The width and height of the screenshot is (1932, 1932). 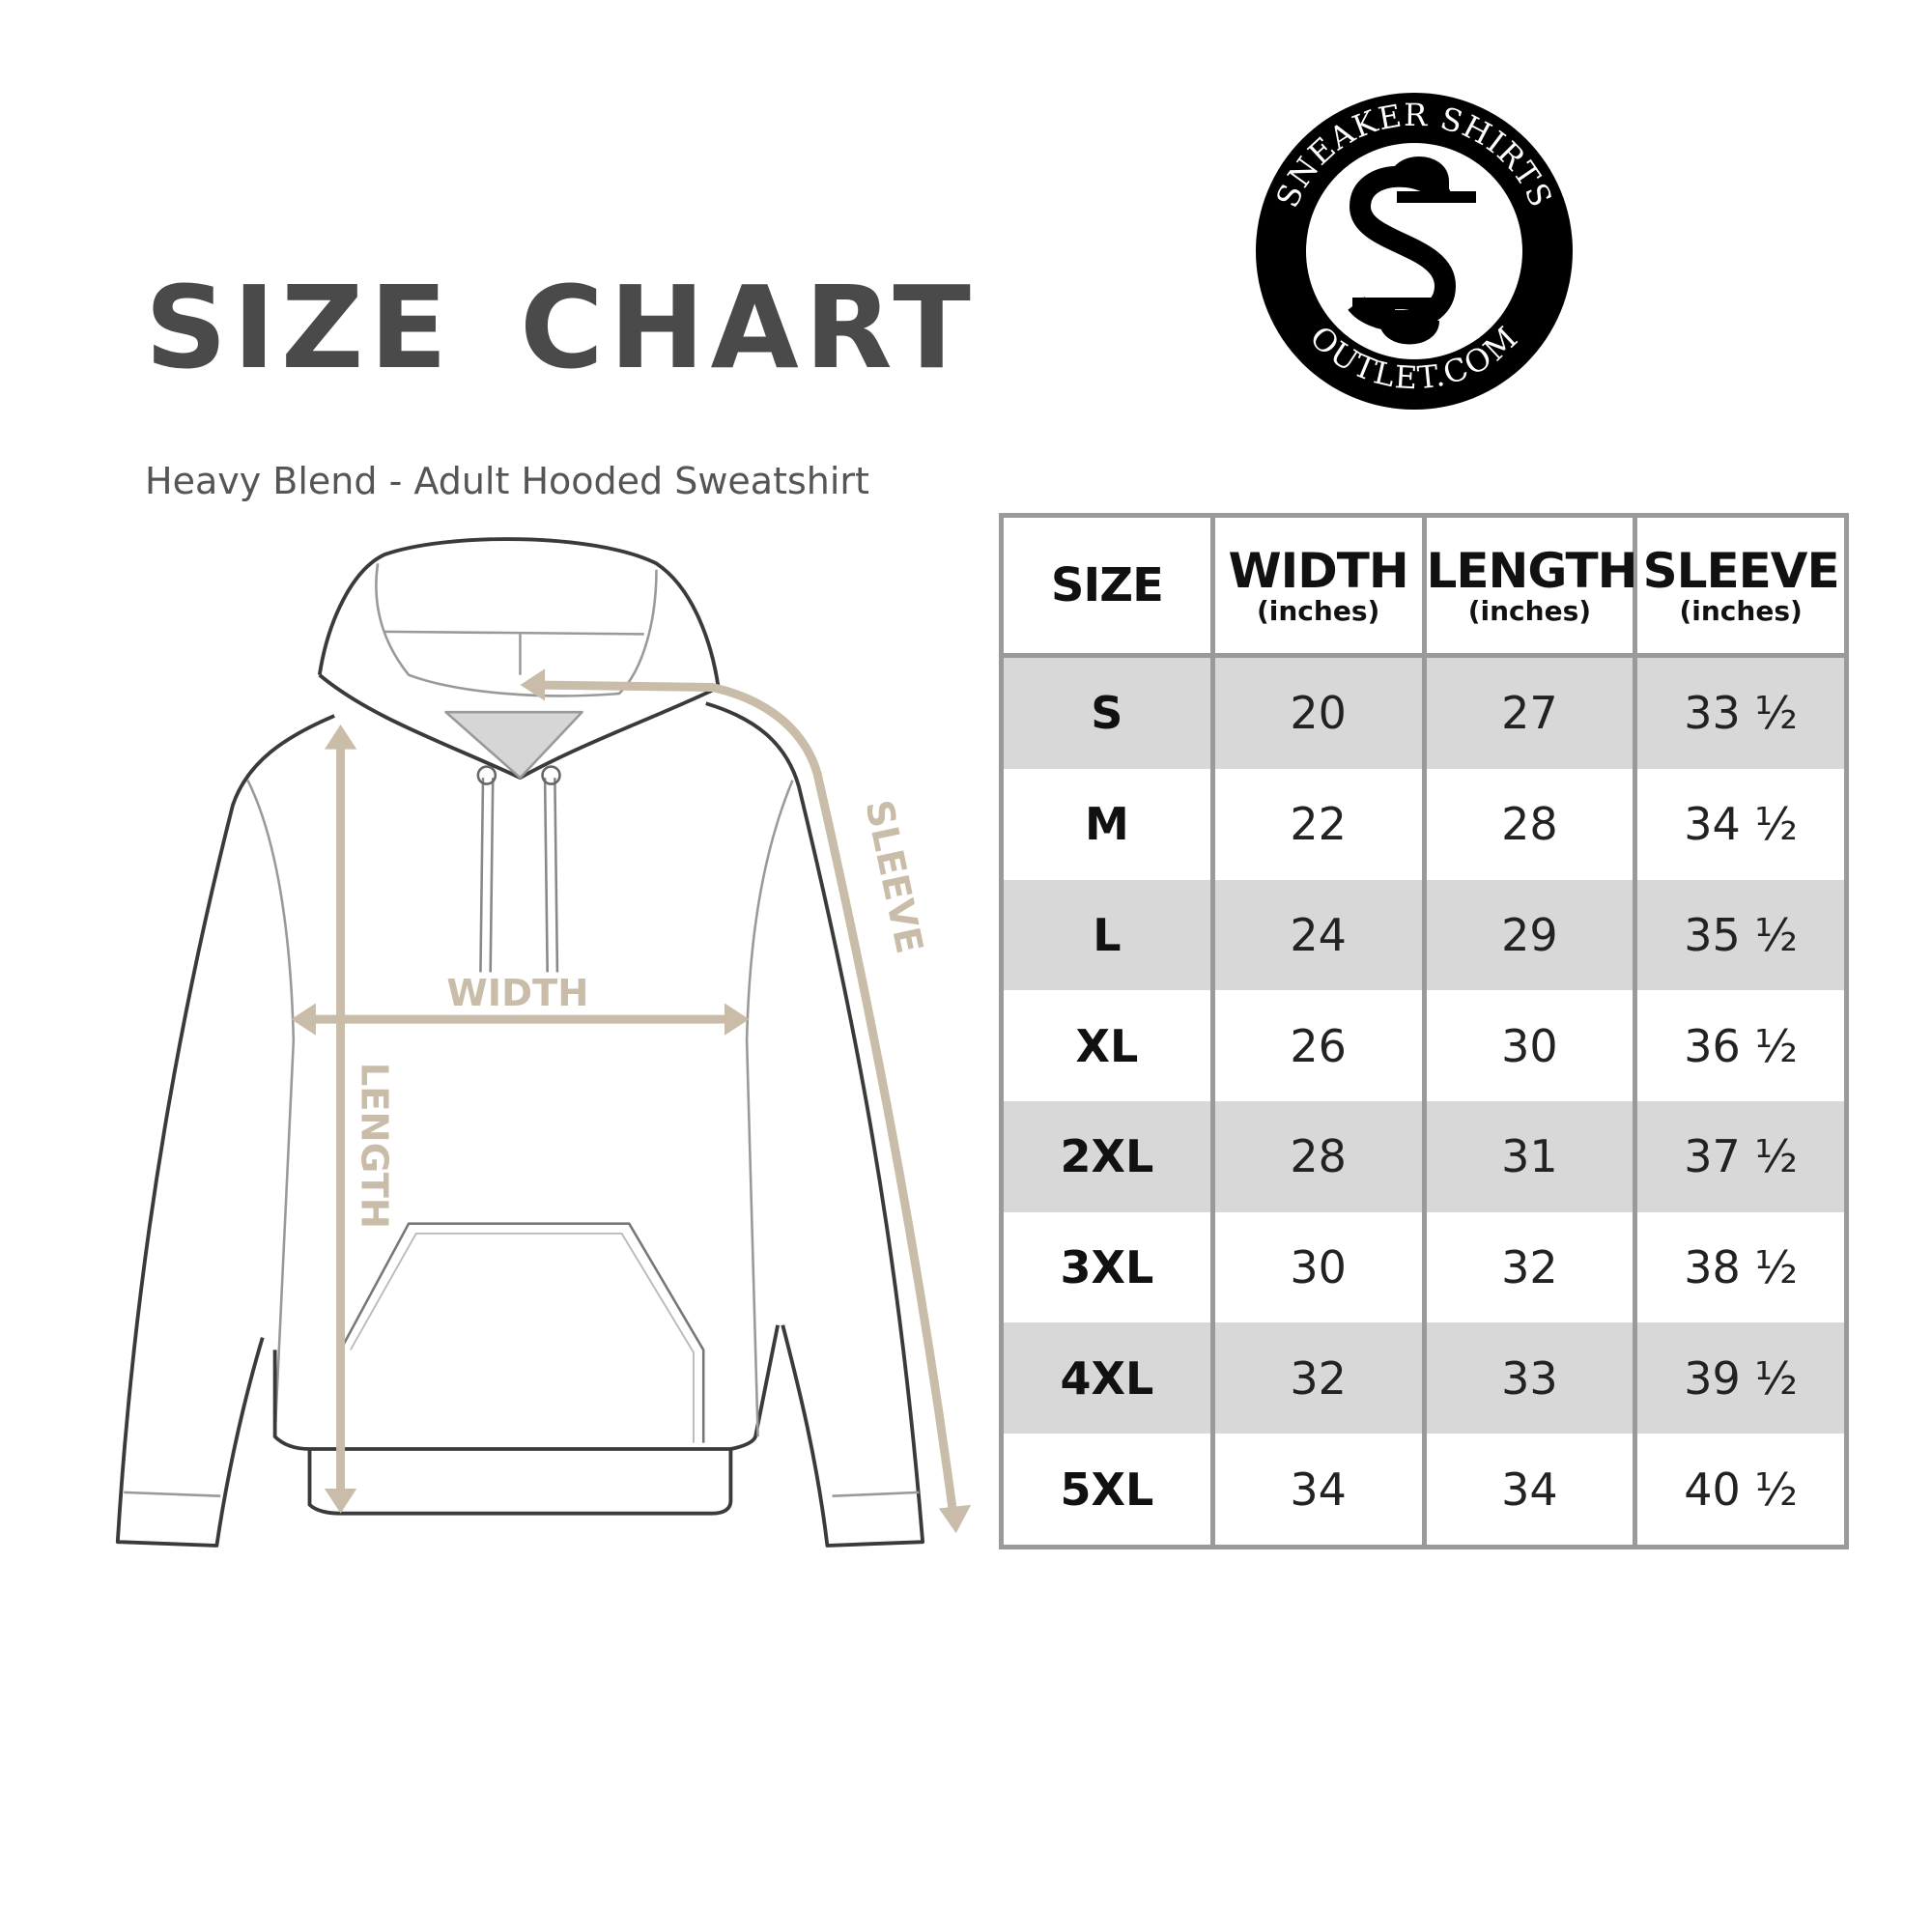 What do you see at coordinates (1107, 1045) in the screenshot?
I see `cell-size: XL` at bounding box center [1107, 1045].